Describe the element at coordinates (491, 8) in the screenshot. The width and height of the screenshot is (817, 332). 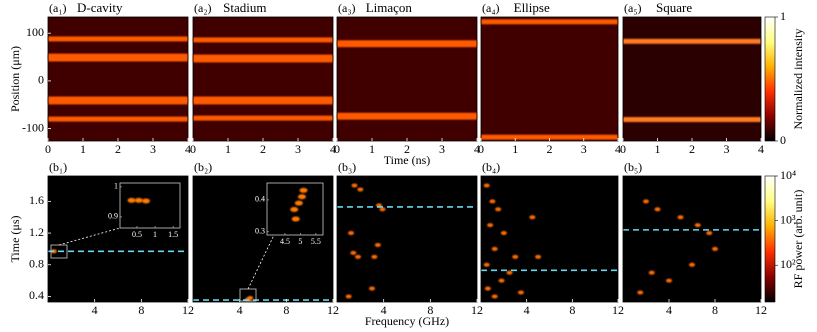
I see `panel-label: (a₄)` at that location.